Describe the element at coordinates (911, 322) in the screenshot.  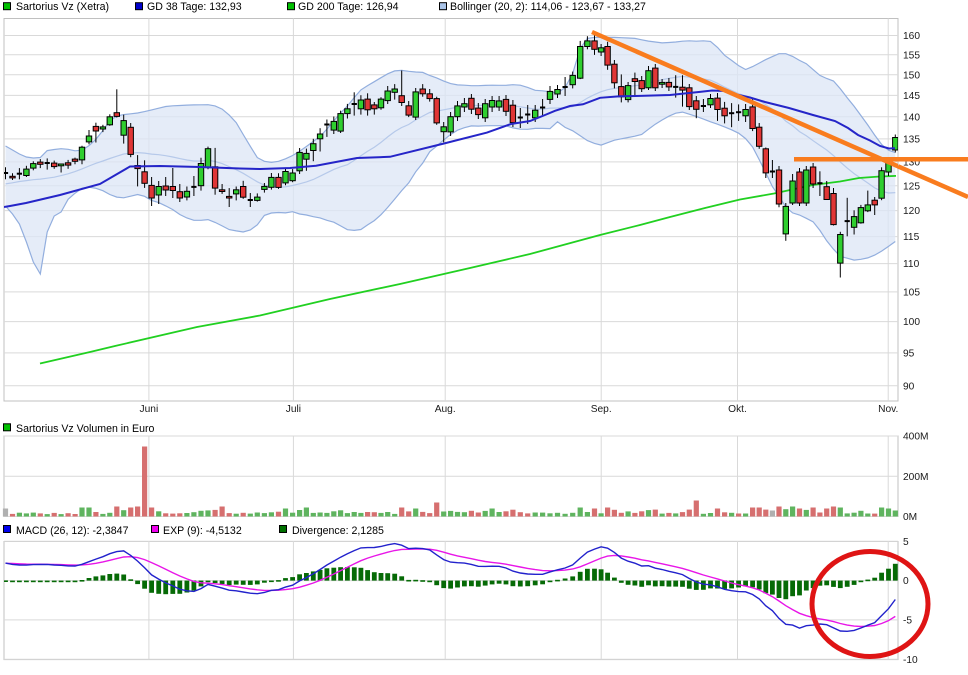
I see `svg-text: 100` at that location.